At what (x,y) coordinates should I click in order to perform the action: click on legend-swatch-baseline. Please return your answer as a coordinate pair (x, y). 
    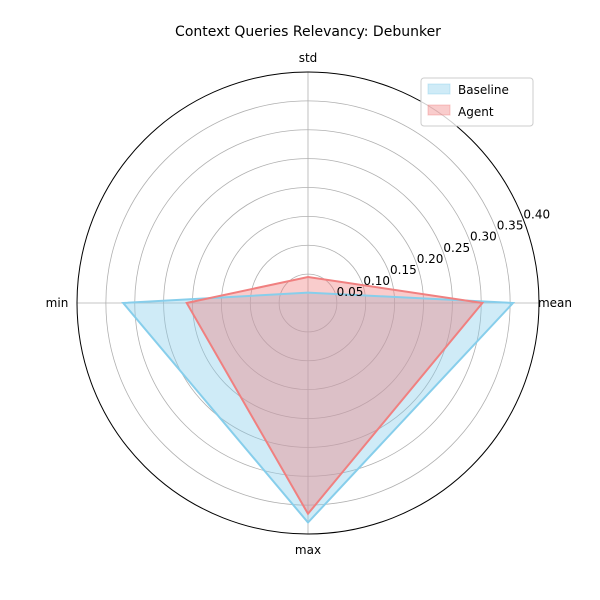
    Looking at the image, I should click on (439, 89).